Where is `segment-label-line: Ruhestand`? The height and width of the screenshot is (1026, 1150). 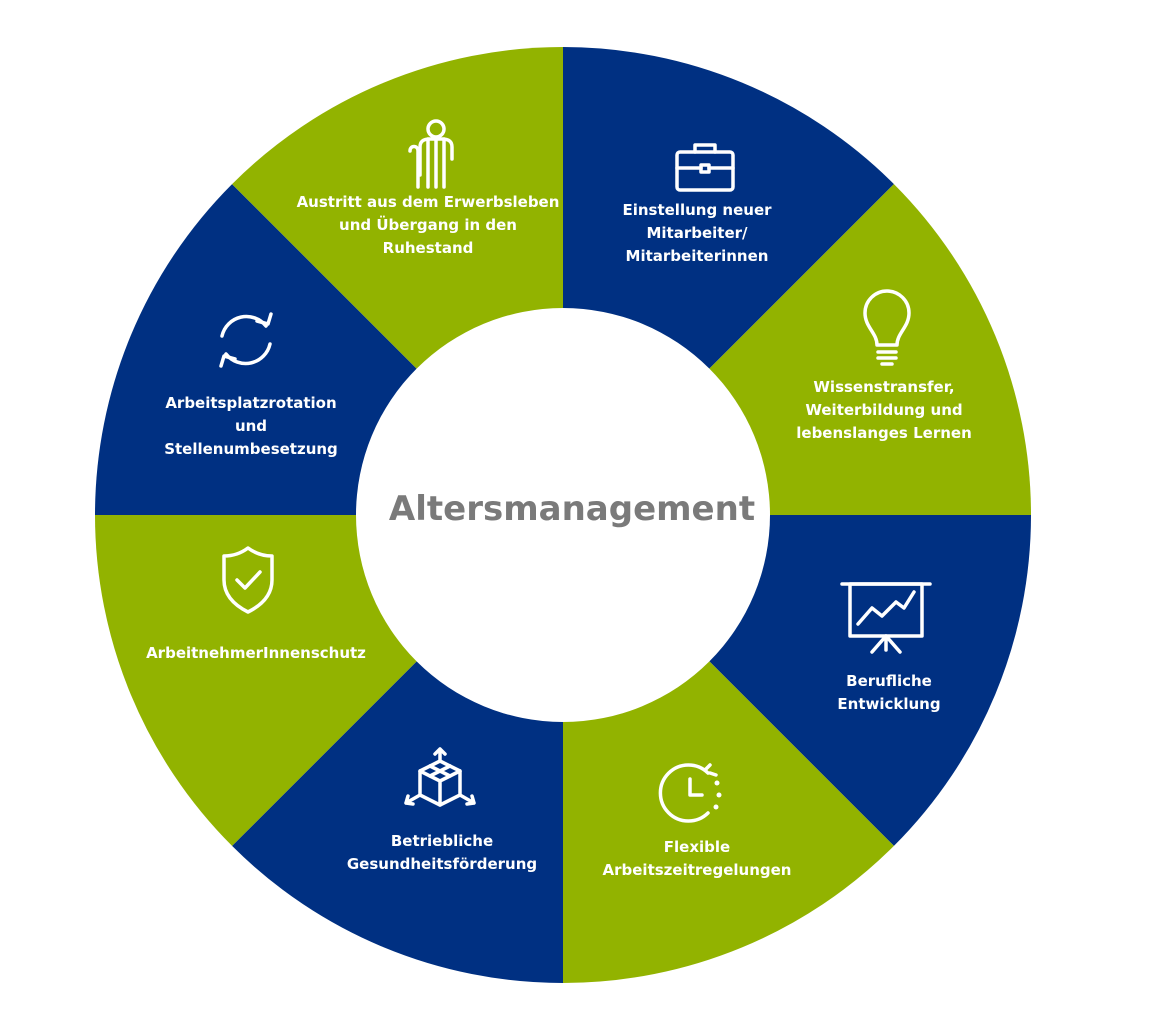 segment-label-line: Ruhestand is located at coordinates (428, 248).